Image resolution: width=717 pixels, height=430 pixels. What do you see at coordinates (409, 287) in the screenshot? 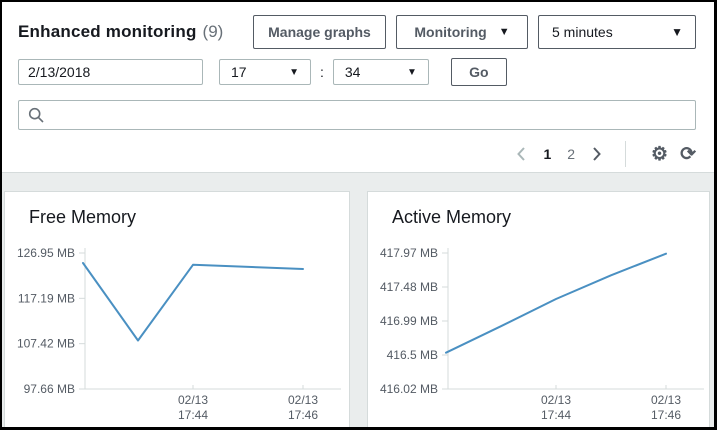
I see `y-axis-label: 417.48 MB` at bounding box center [409, 287].